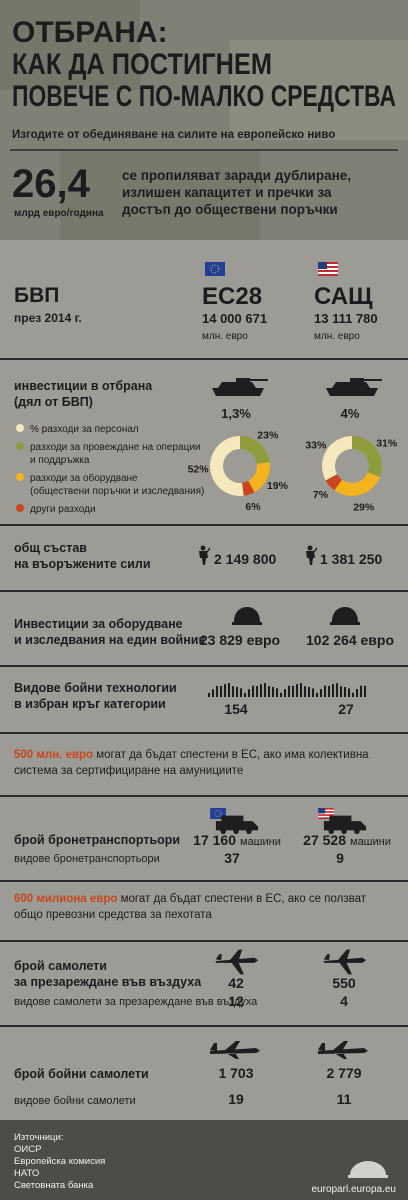 The width and height of the screenshot is (408, 1200). I want to click on row-value-us: 2 779, so click(343, 1073).